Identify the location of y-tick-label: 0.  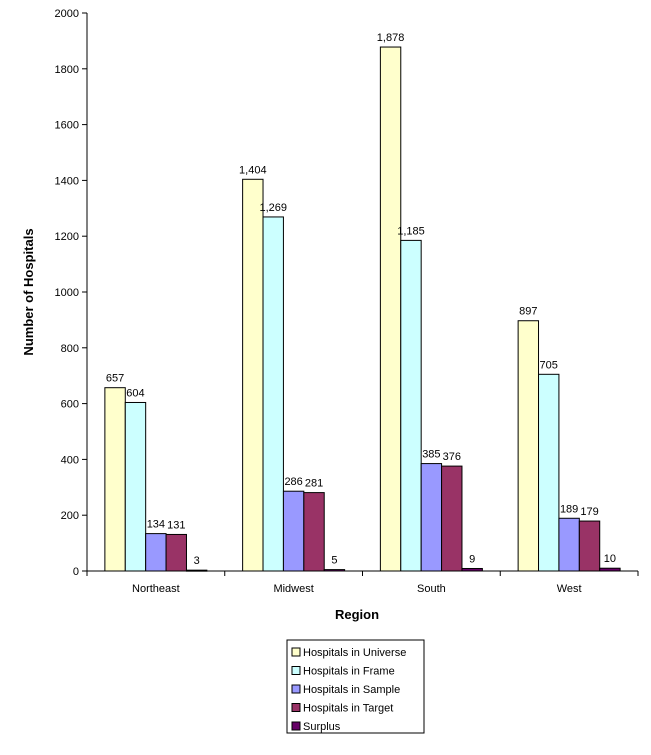
(76, 572).